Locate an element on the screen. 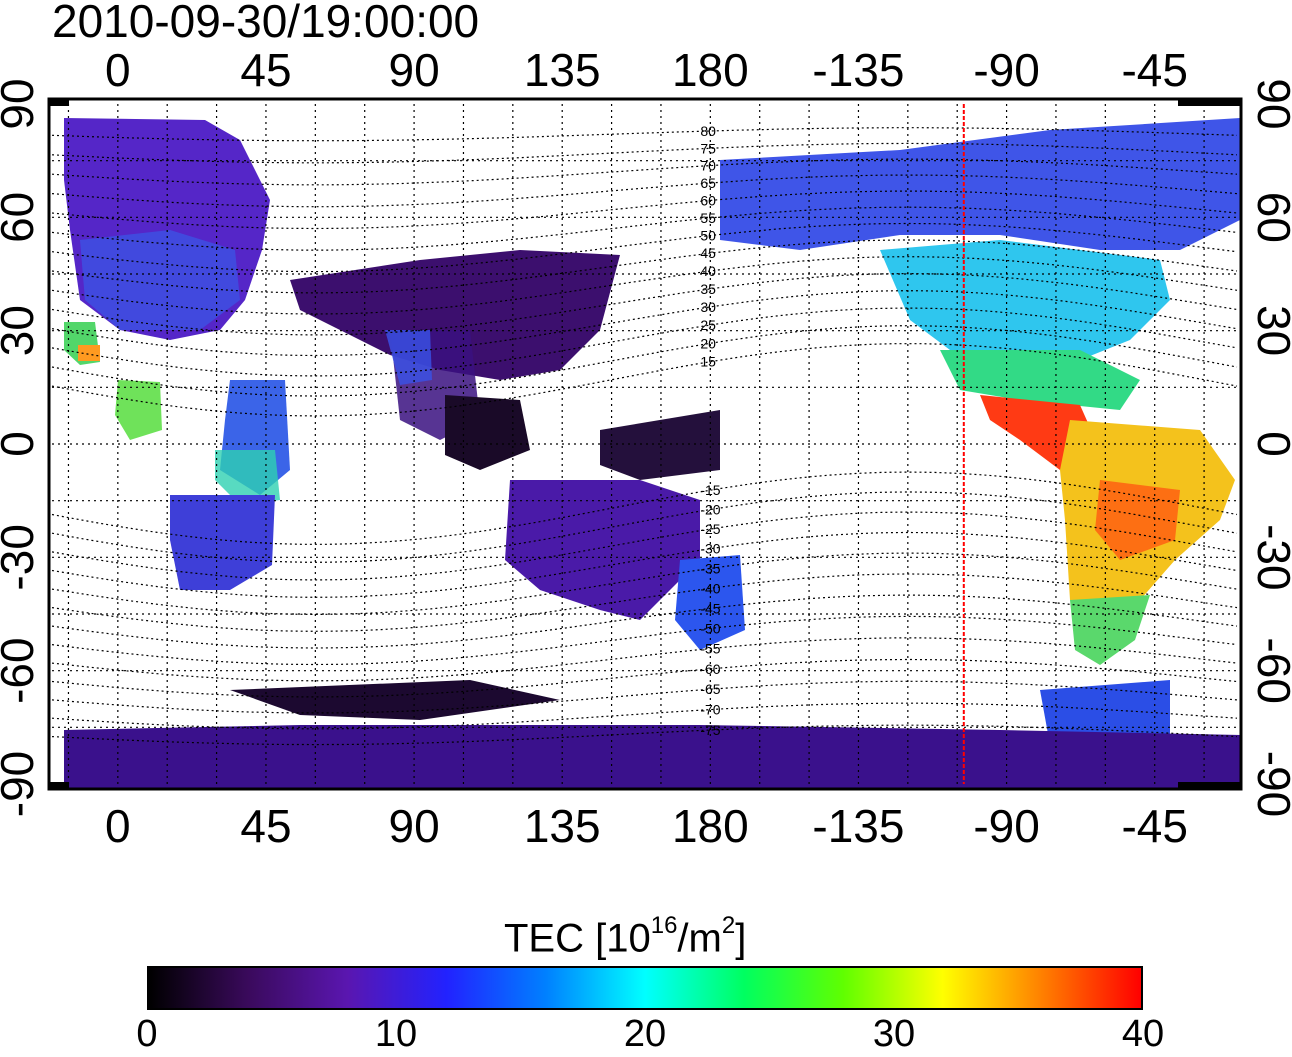  contour-label: 75 is located at coordinates (708, 148).